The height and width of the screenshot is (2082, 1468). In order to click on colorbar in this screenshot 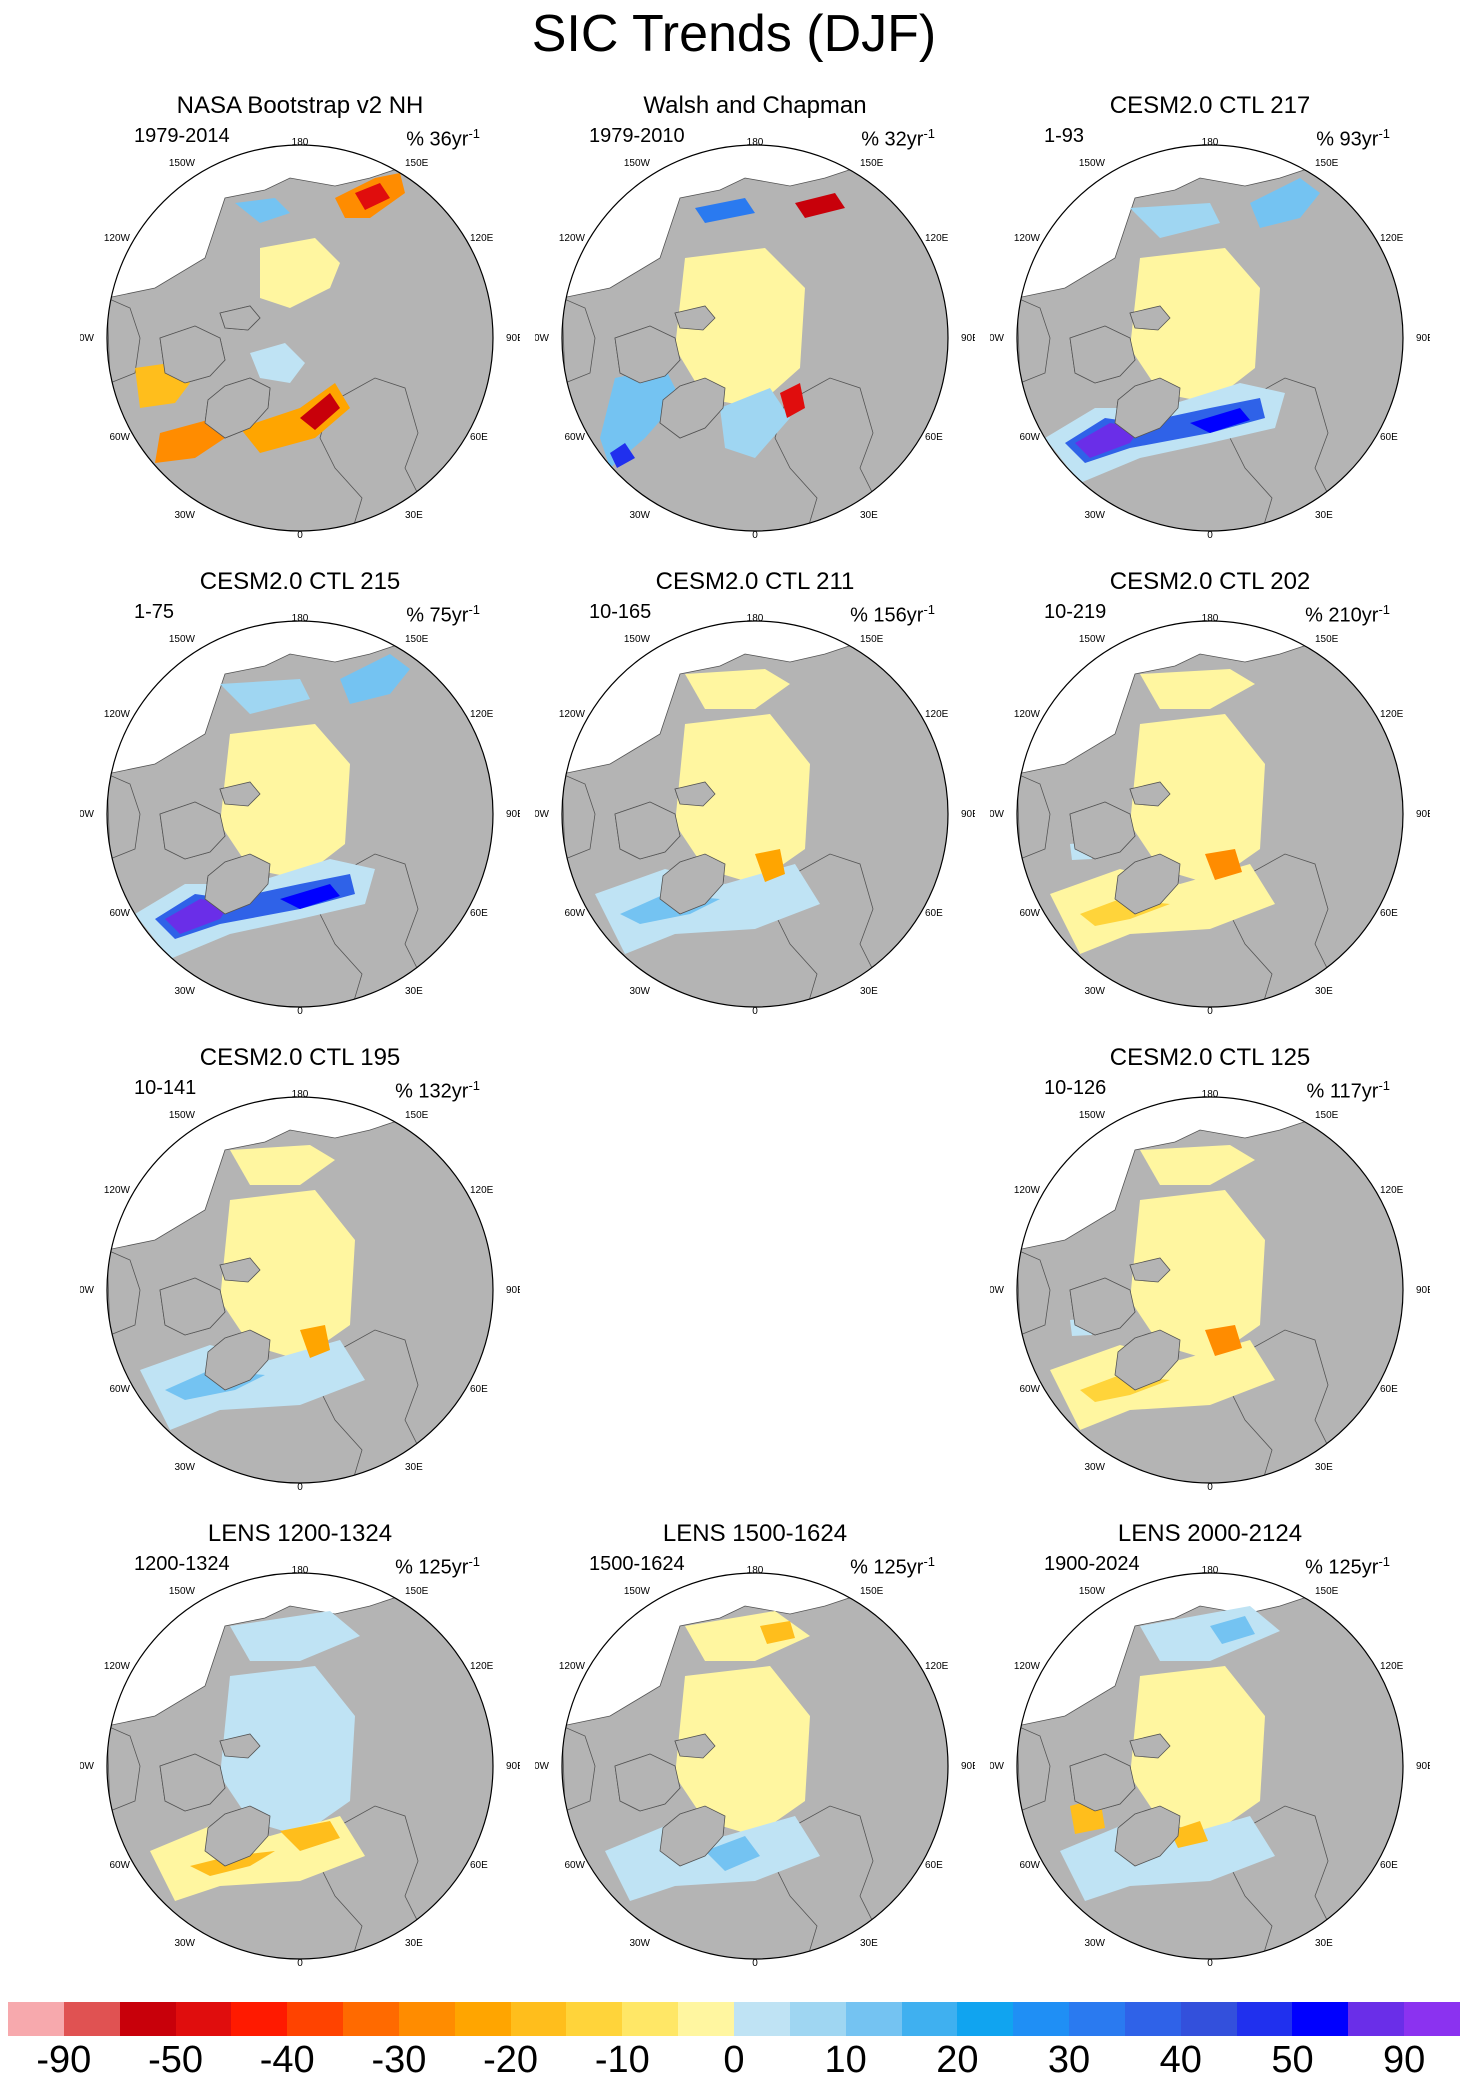, I will do `click(734, 2019)`.